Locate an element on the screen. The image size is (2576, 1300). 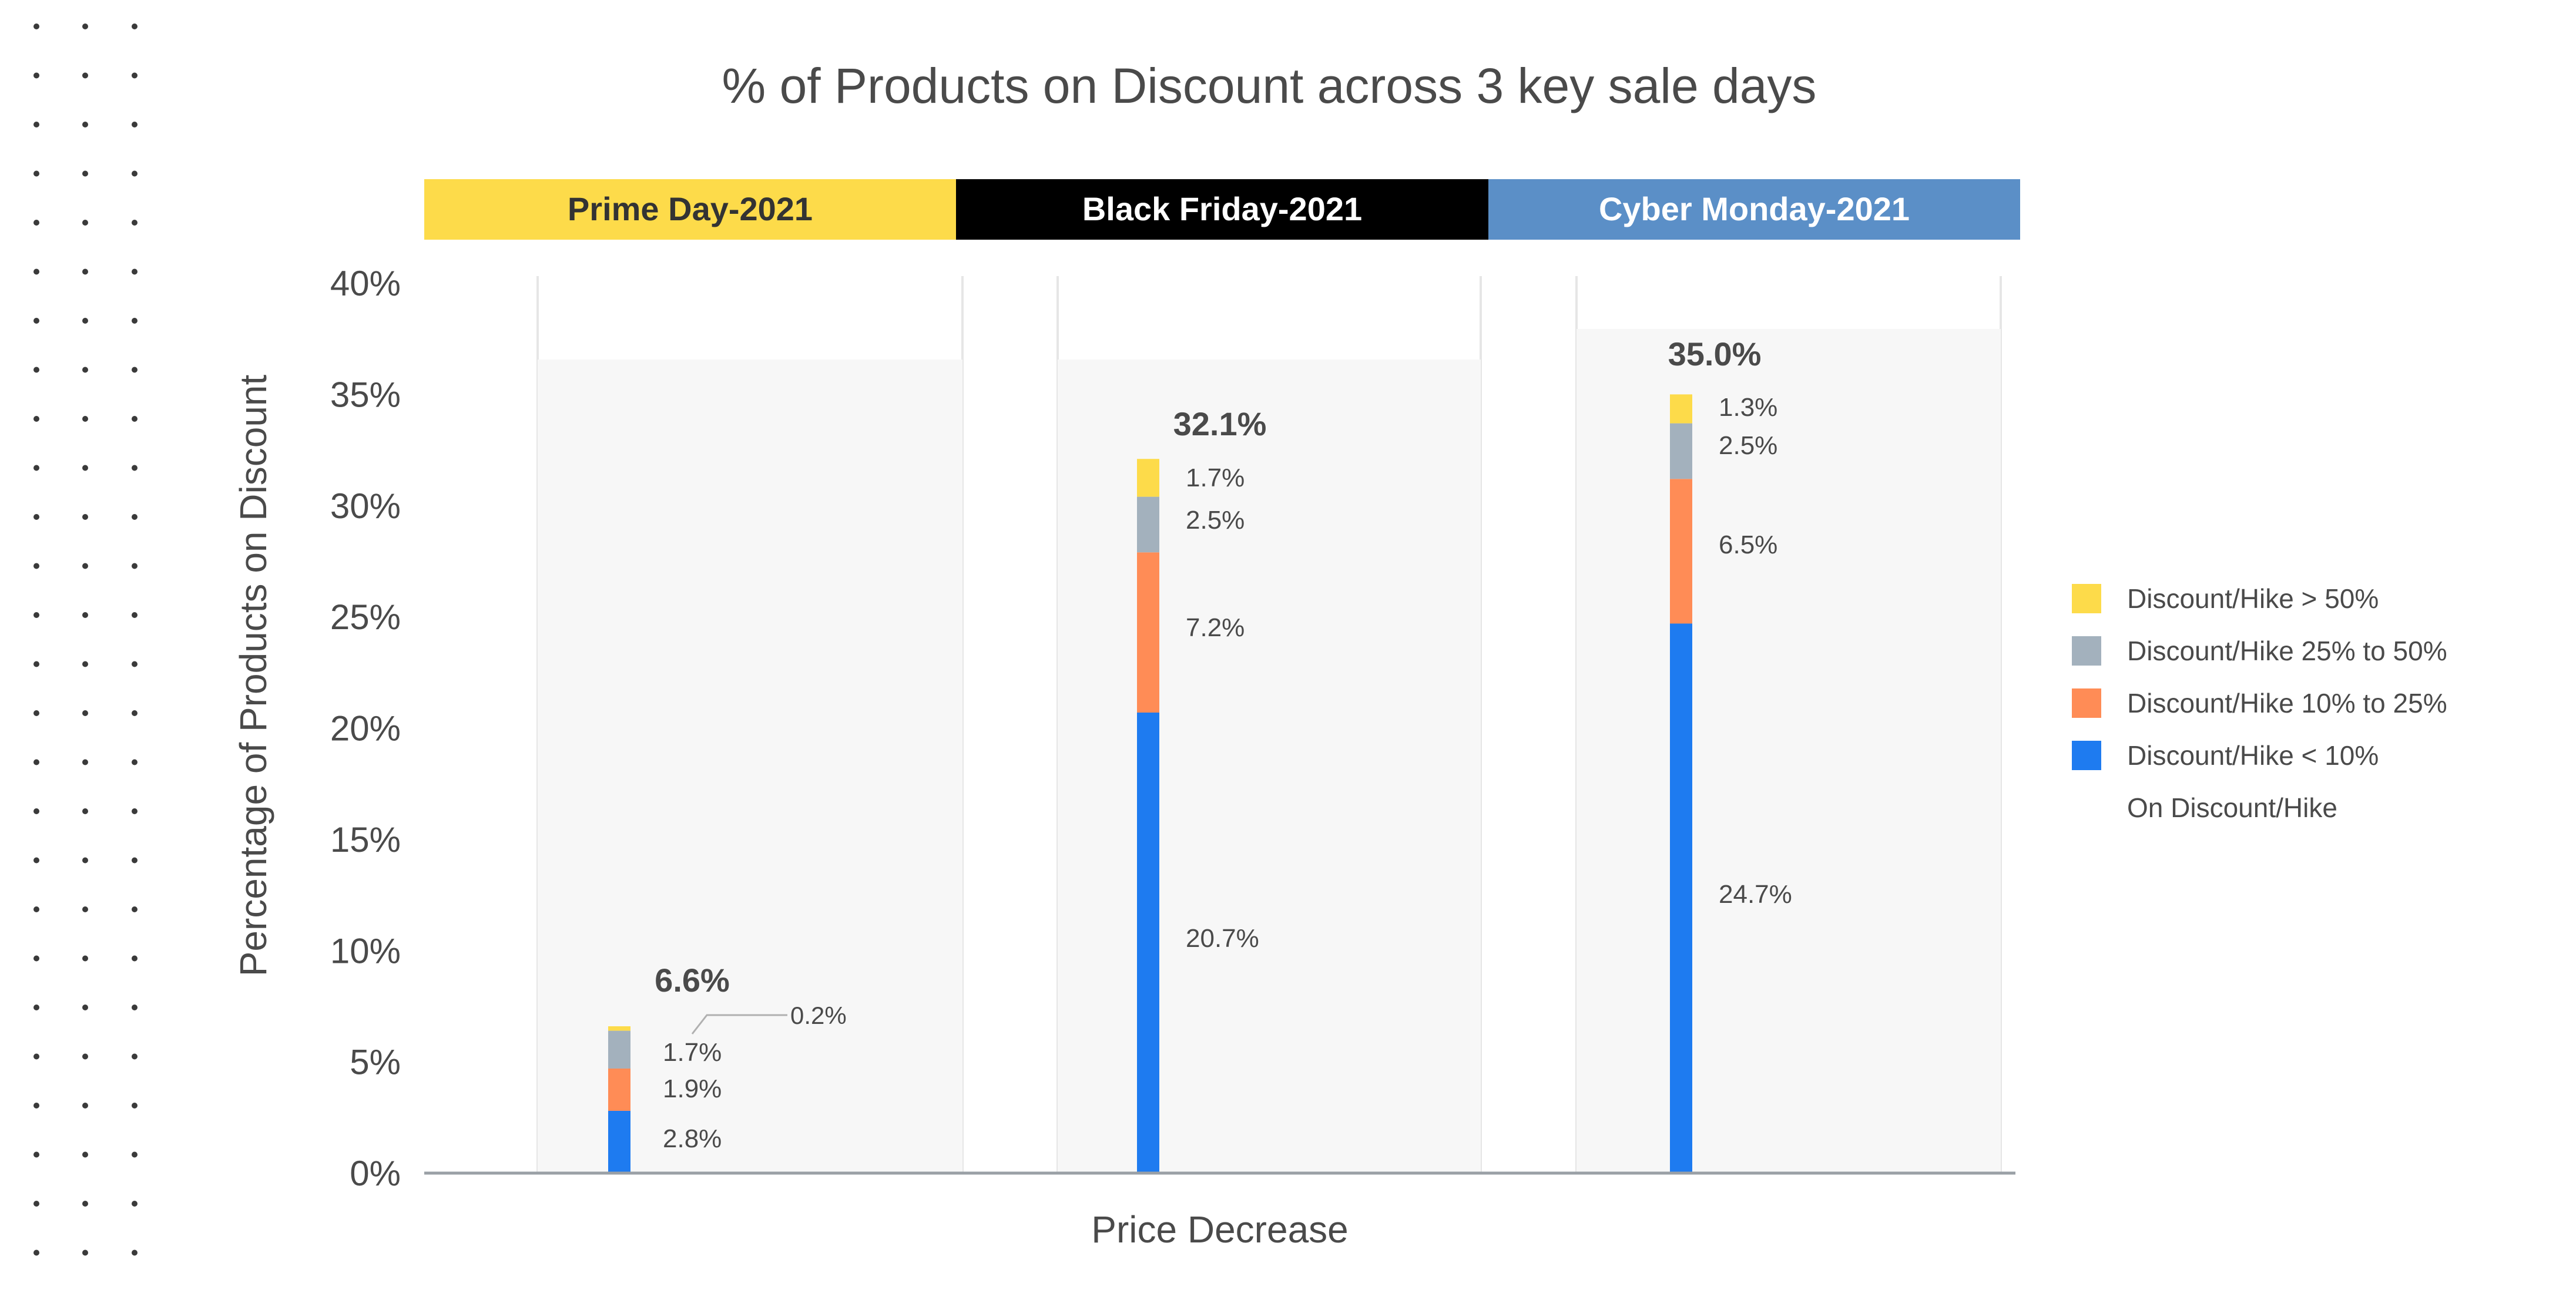
legend-label: Discount/Hike < 10% is located at coordinates (2253, 755).